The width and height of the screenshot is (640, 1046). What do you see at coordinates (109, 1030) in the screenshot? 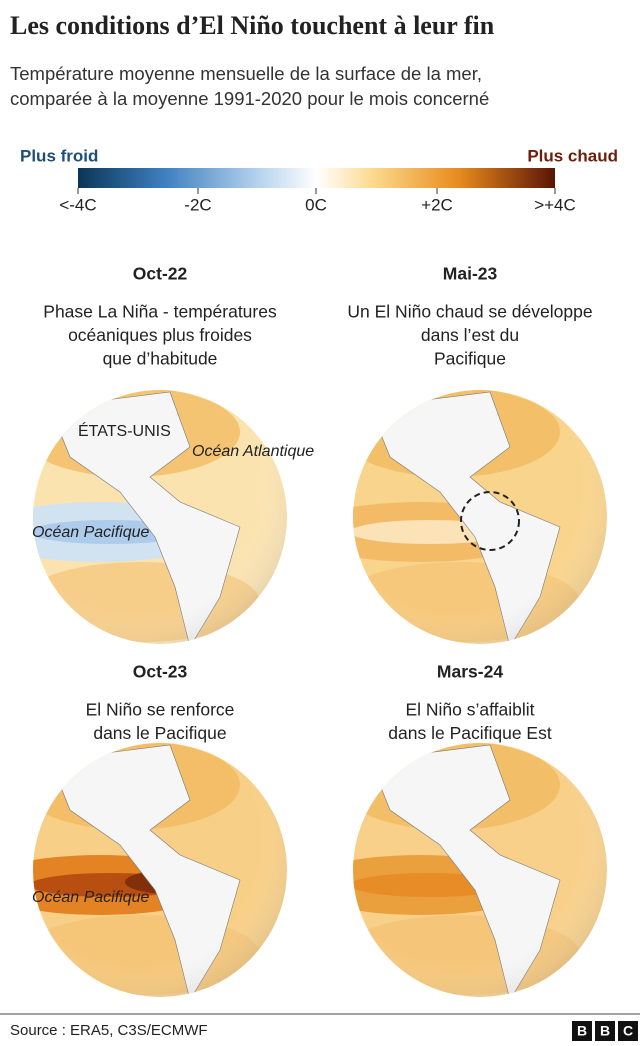
I see `source: Source : ERA5, C3S/ECMWF` at bounding box center [109, 1030].